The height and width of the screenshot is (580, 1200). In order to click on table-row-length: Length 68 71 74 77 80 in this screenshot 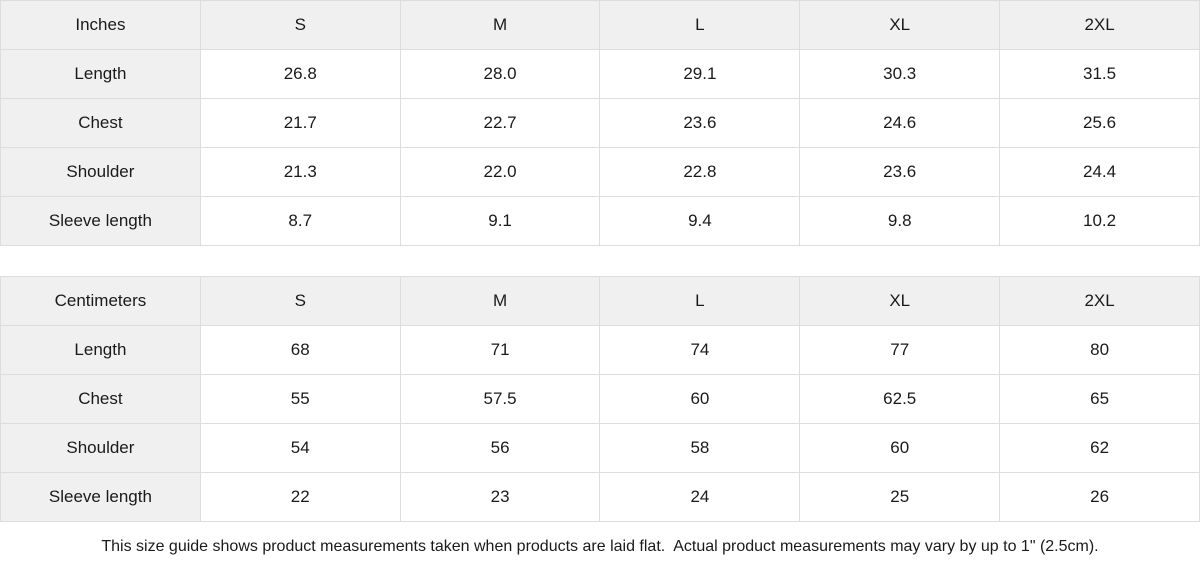, I will do `click(600, 350)`.